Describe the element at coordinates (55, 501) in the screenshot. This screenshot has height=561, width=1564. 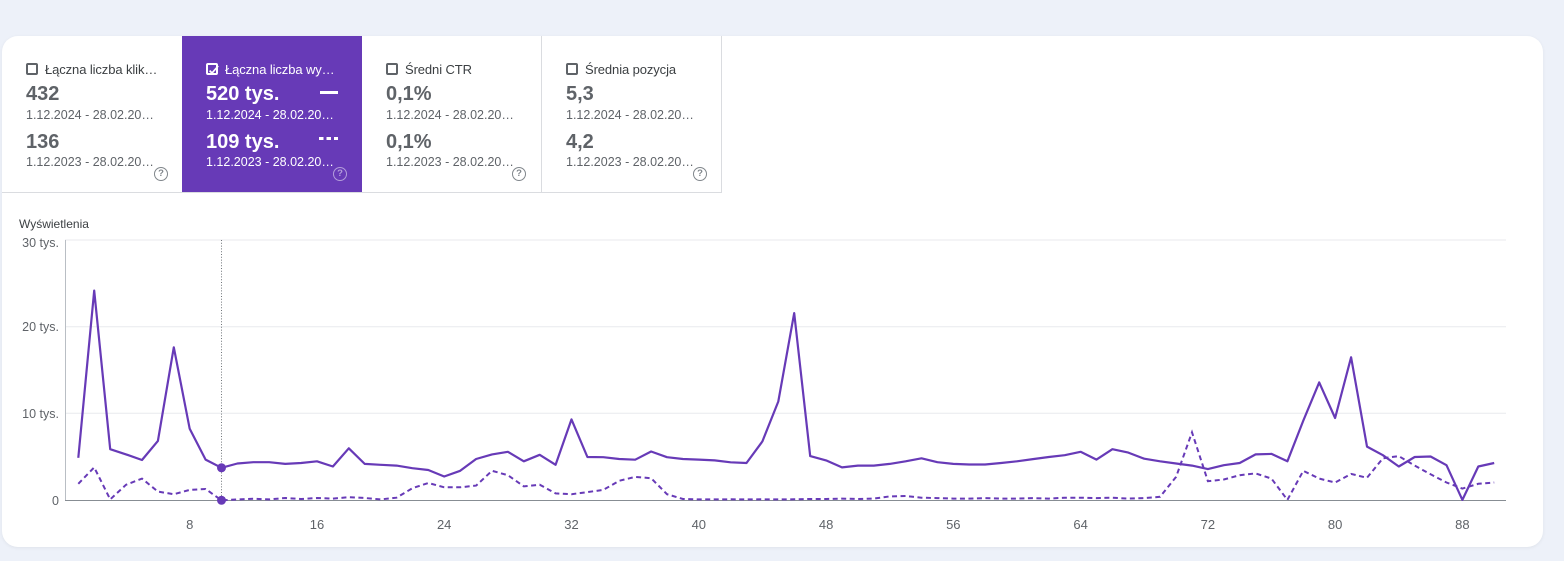
I see `svg-text: 0` at that location.